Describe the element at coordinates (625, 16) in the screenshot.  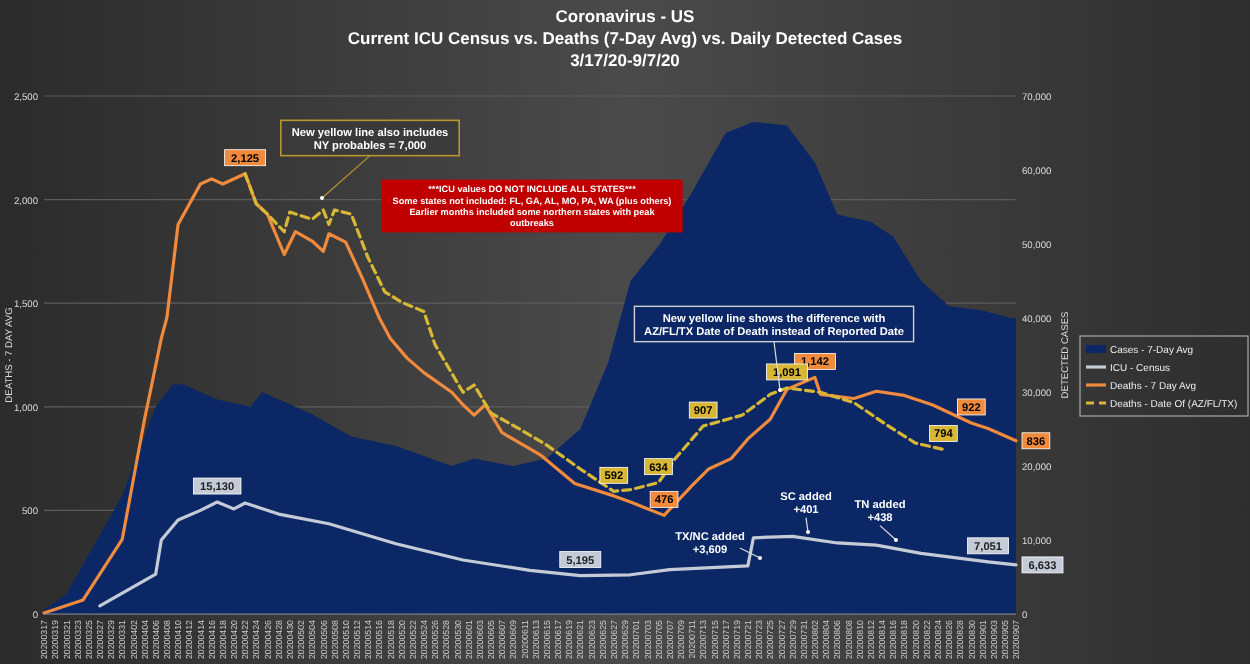
I see `chart-title: Coronavirus - US` at that location.